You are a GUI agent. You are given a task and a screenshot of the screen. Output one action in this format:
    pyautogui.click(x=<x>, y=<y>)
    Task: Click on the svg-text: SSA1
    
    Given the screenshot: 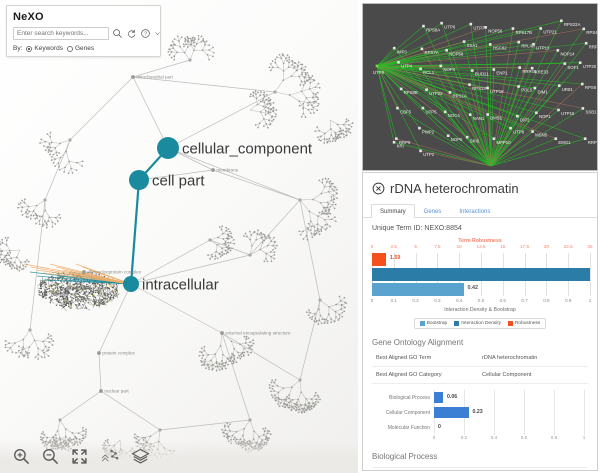 What is the action you would take?
    pyautogui.click(x=473, y=45)
    